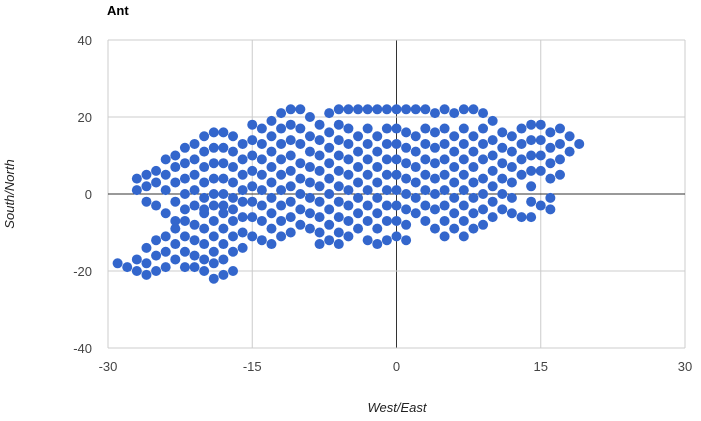 The width and height of the screenshot is (701, 421). What do you see at coordinates (9, 193) in the screenshot?
I see `y-axis-label: South/North` at bounding box center [9, 193].